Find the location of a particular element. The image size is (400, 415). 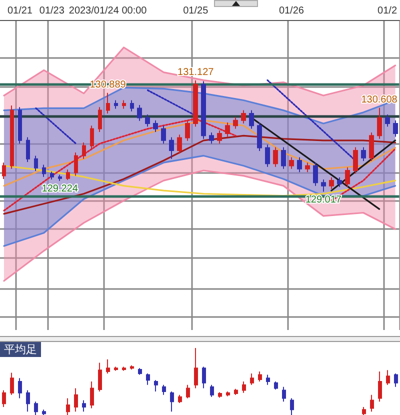

annotation: 129.224 is located at coordinates (60, 188).